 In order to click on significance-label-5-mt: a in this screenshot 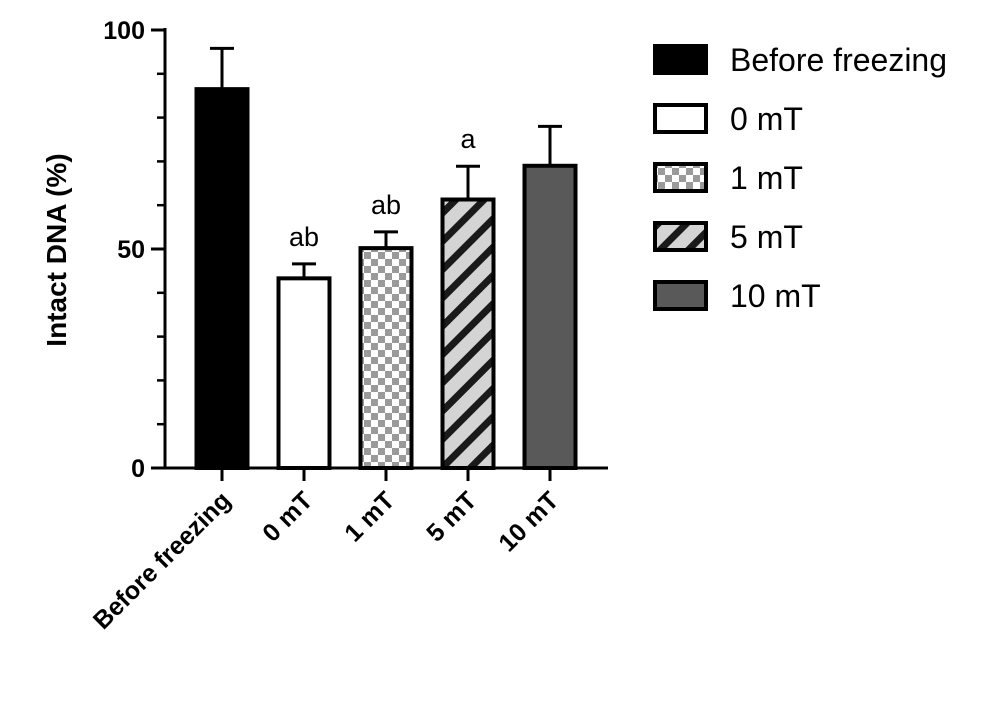, I will do `click(468, 139)`.